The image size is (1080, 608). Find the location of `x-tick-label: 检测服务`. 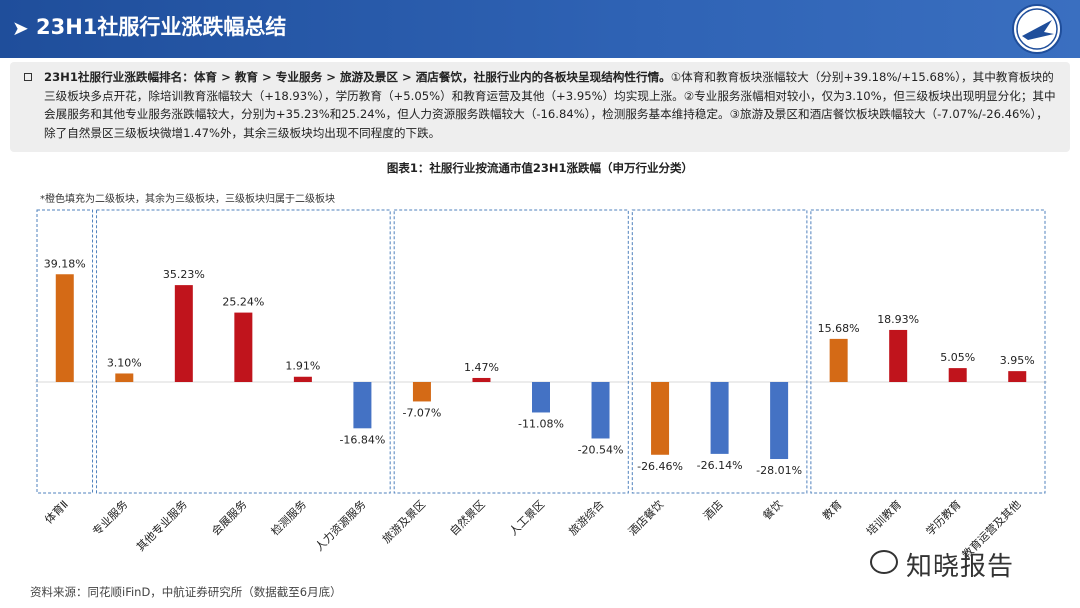

x-tick-label: 检测服务 is located at coordinates (288, 517).